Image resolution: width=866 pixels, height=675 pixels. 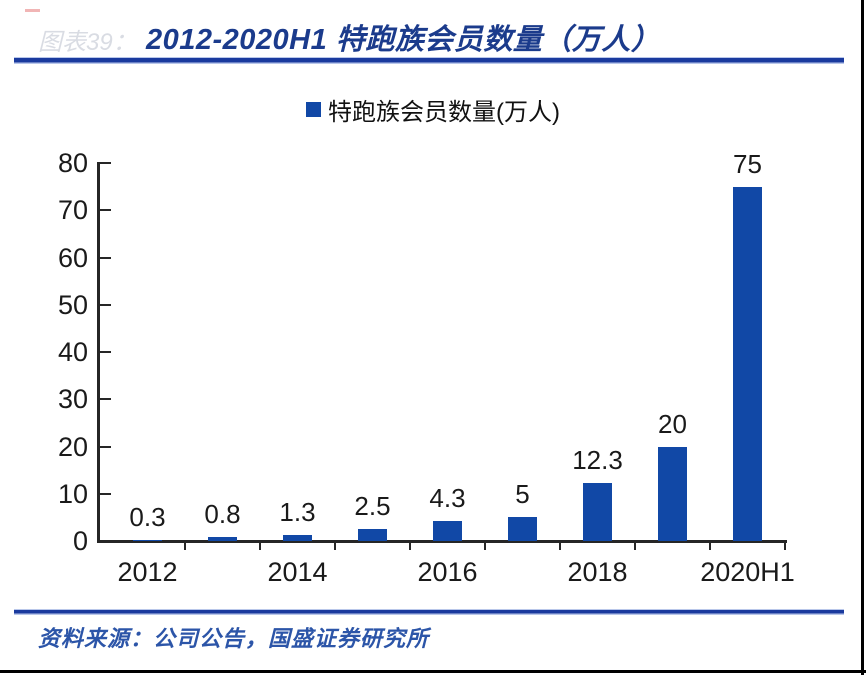 I want to click on bar-data-label: 75, so click(x=747, y=163).